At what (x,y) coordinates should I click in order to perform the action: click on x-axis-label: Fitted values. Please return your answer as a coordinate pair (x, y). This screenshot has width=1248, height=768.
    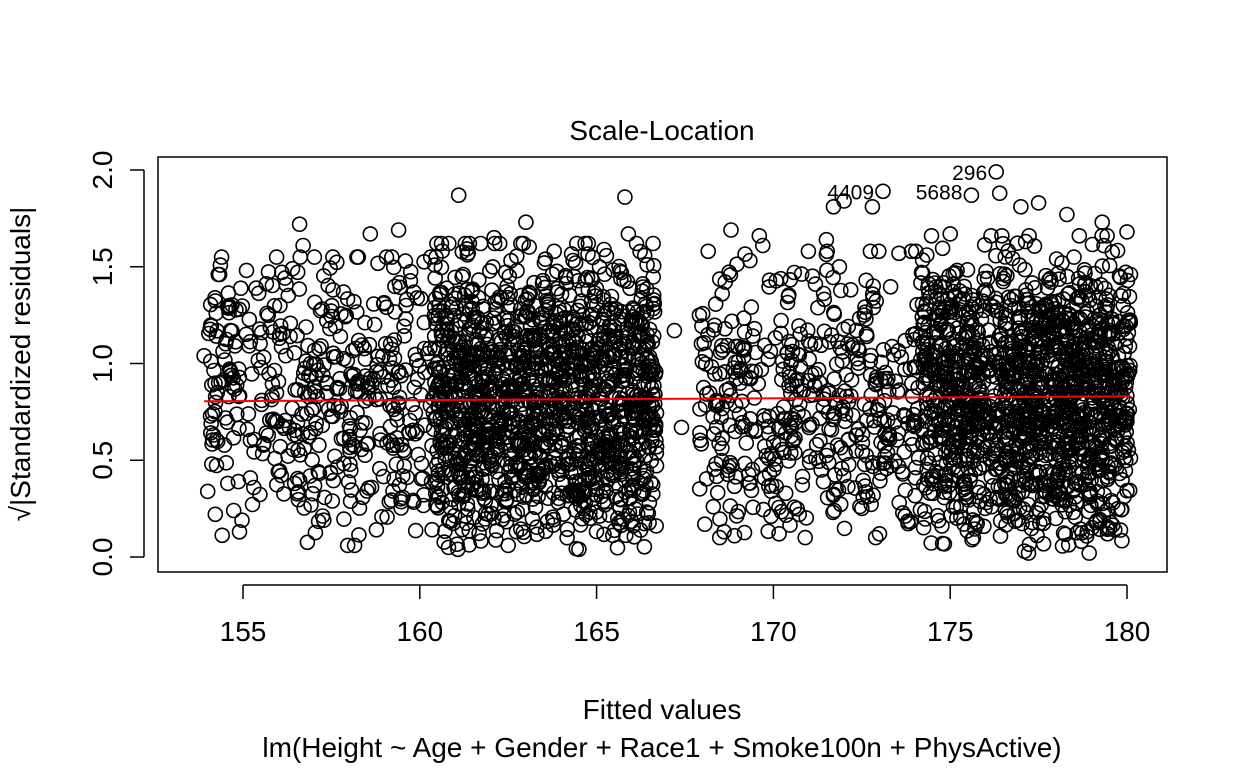
    Looking at the image, I should click on (662, 709).